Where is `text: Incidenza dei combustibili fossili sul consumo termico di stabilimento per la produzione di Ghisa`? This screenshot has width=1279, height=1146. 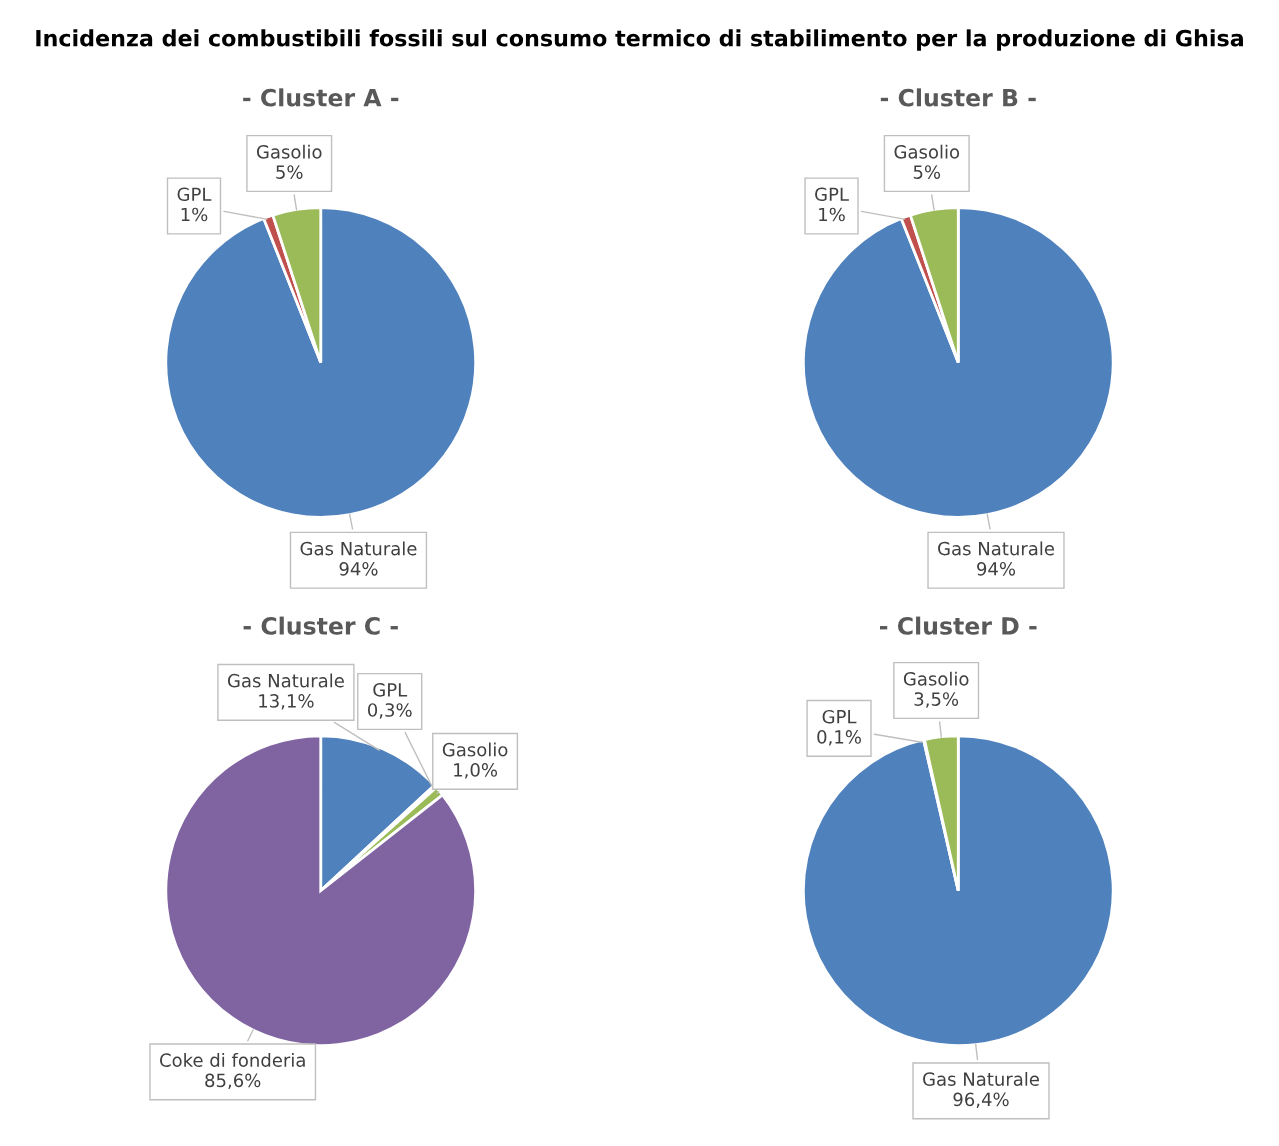
text: Incidenza dei combustibili fossili sul consumo termico di stabilimento per la produzione di Ghisa is located at coordinates (639, 40).